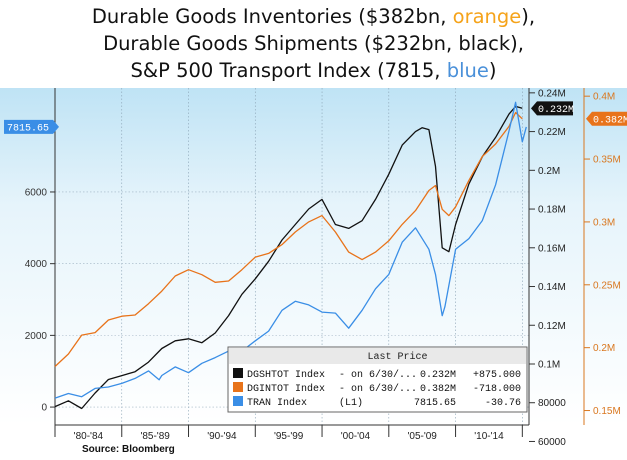  What do you see at coordinates (607, 411) in the screenshot?
I see `right-tick-label: 0.15M` at bounding box center [607, 411].